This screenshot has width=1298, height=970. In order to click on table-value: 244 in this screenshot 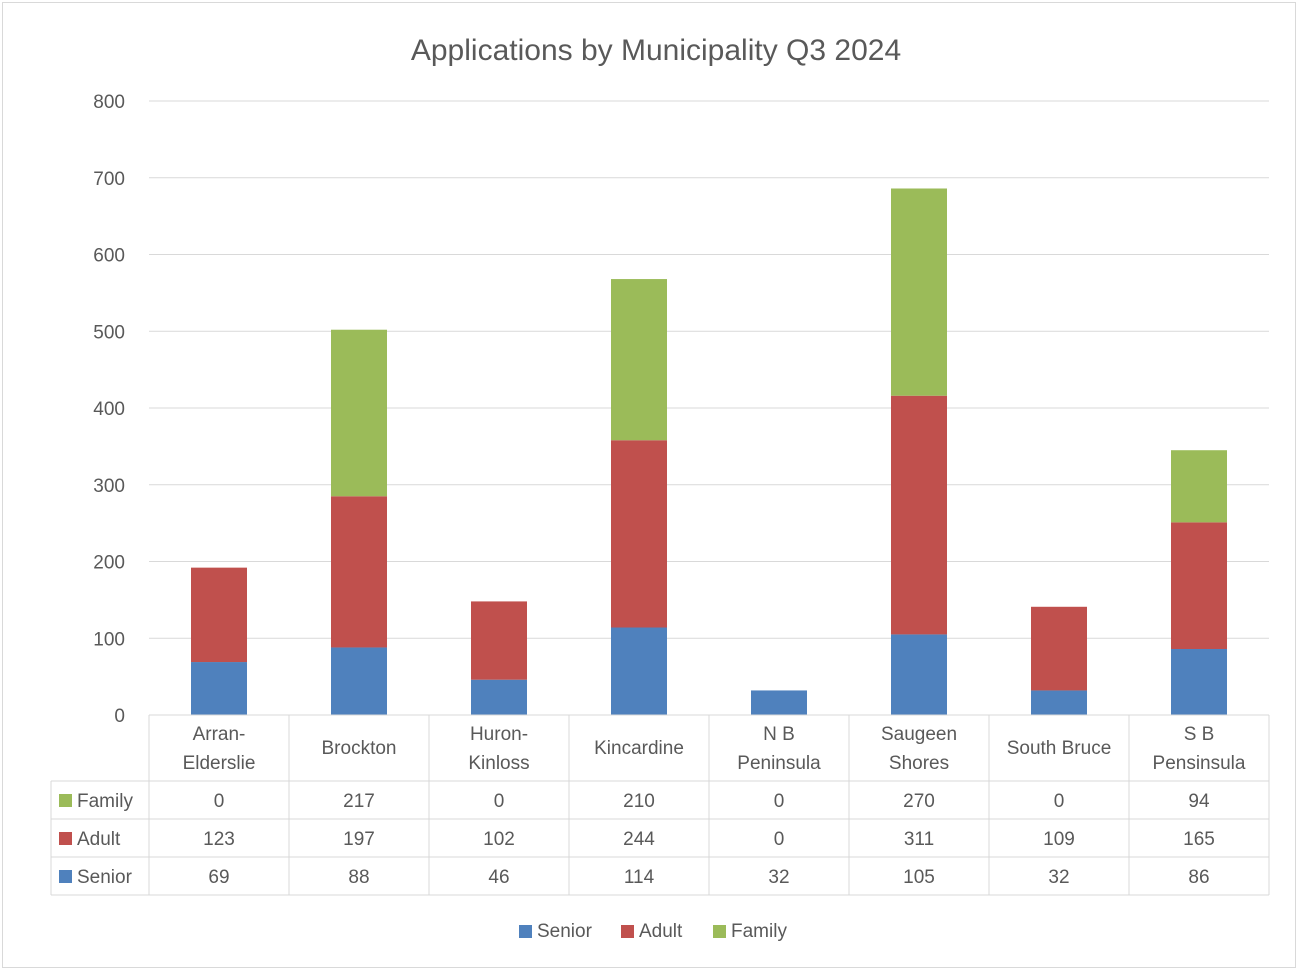, I will do `click(639, 839)`.